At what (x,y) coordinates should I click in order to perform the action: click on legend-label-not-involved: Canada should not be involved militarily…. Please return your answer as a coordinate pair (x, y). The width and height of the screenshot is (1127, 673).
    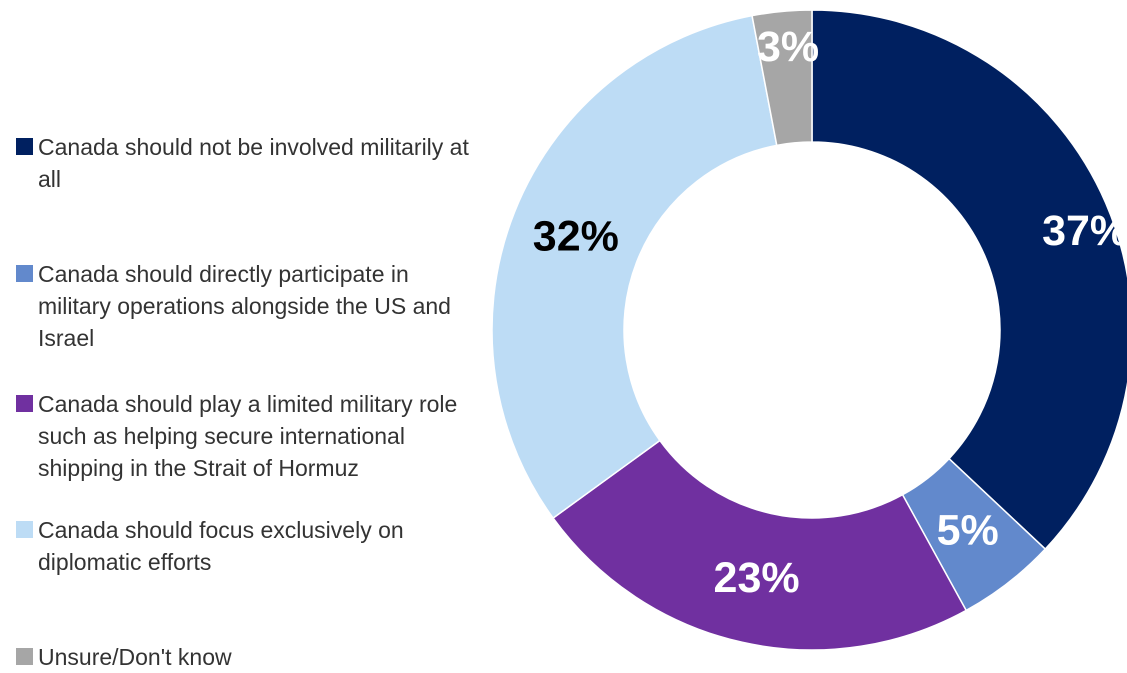
    Looking at the image, I should click on (253, 163).